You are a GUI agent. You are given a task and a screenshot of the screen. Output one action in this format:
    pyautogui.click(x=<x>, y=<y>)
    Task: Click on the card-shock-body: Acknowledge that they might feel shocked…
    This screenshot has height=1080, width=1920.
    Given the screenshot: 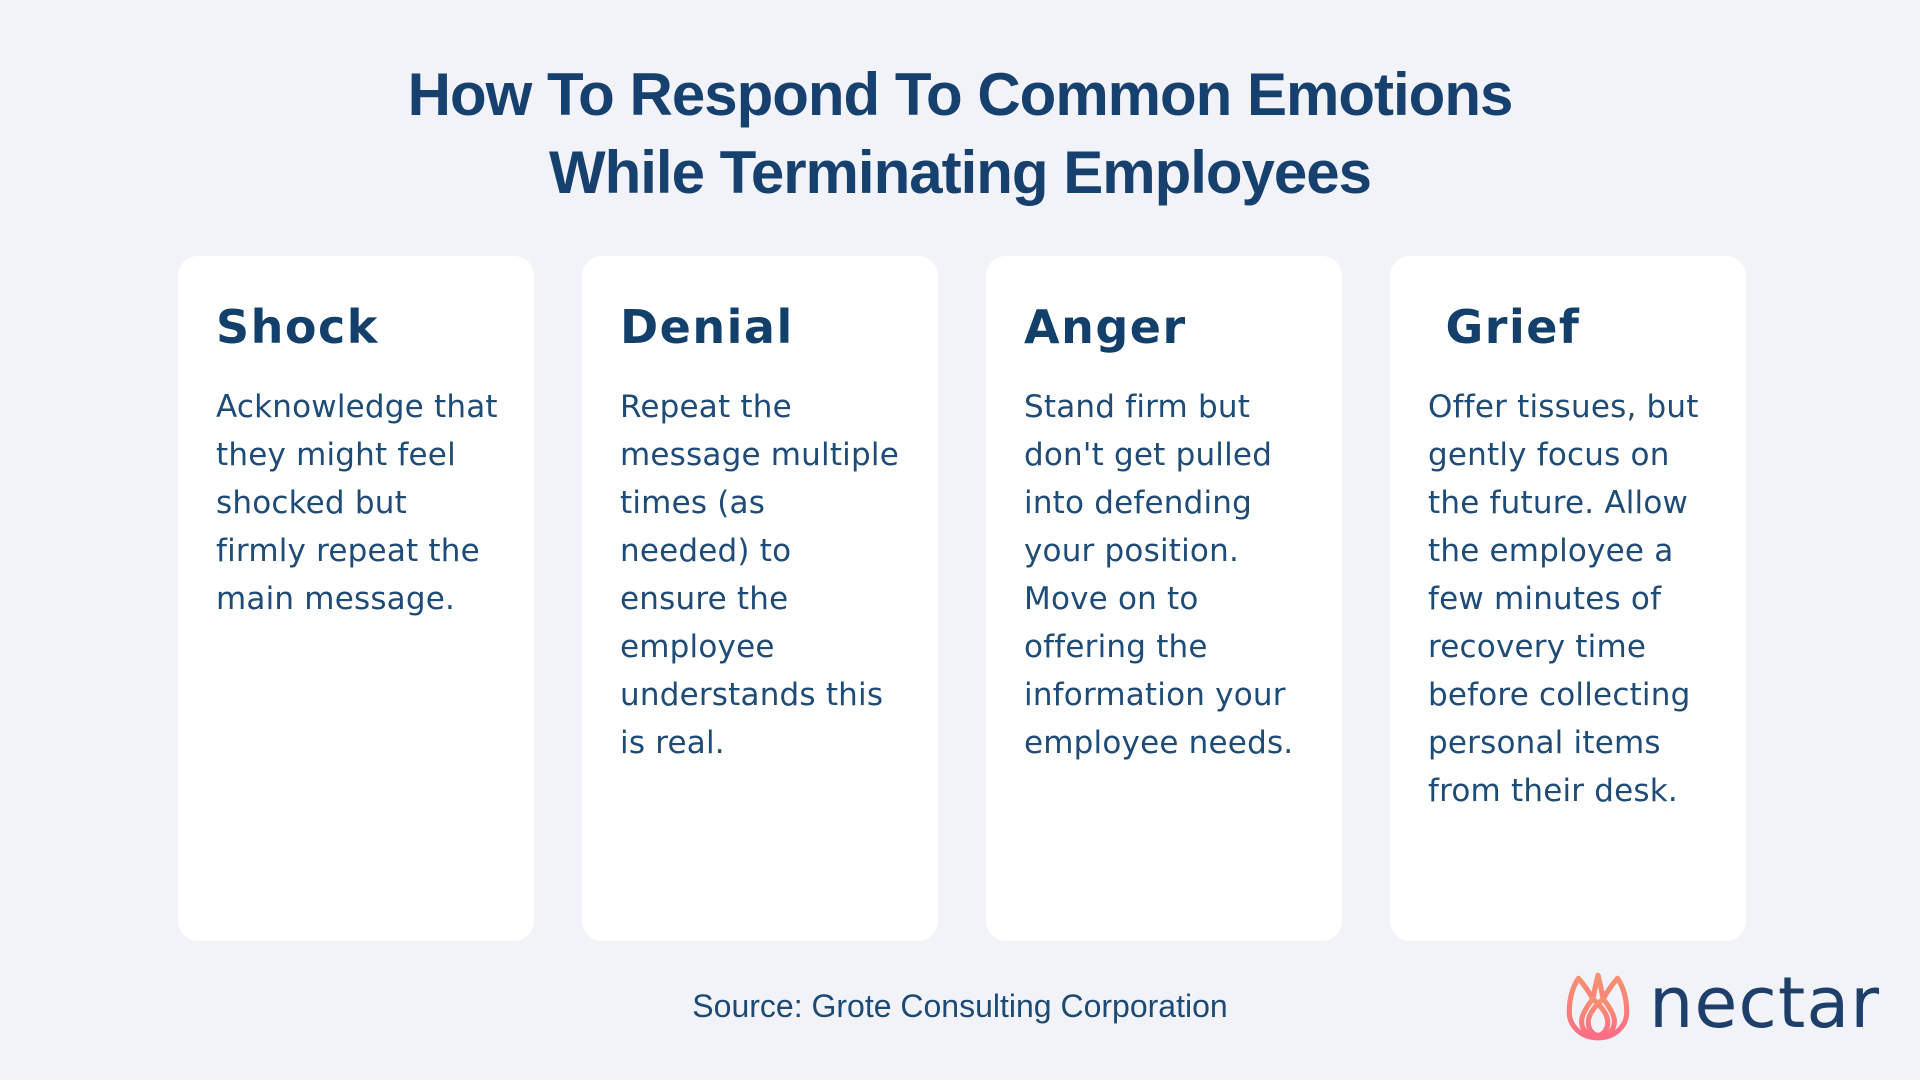 What is the action you would take?
    pyautogui.click(x=357, y=502)
    